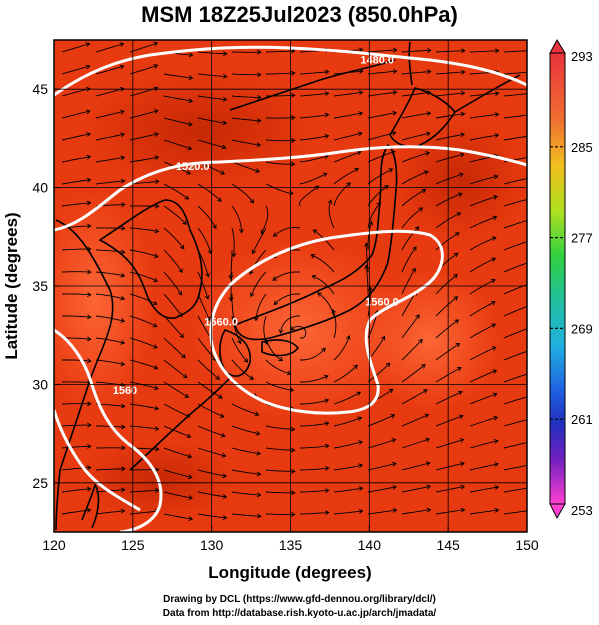 The height and width of the screenshot is (625, 599). I want to click on colorbar-tick-label: 293, so click(582, 56).